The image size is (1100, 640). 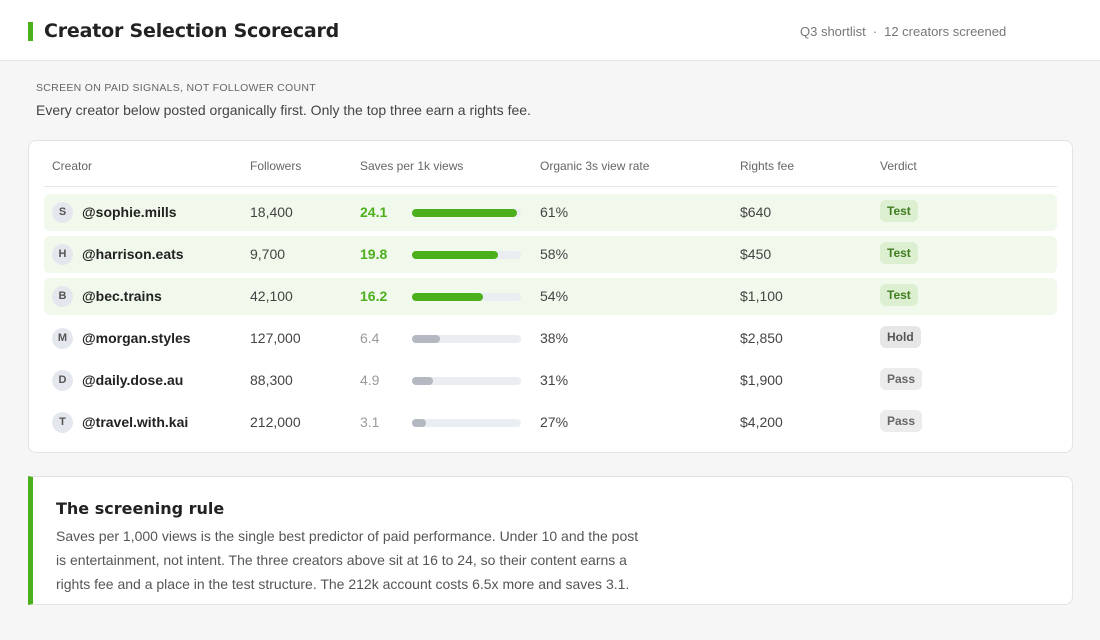 What do you see at coordinates (374, 212) in the screenshot?
I see `saves-value: 24.1` at bounding box center [374, 212].